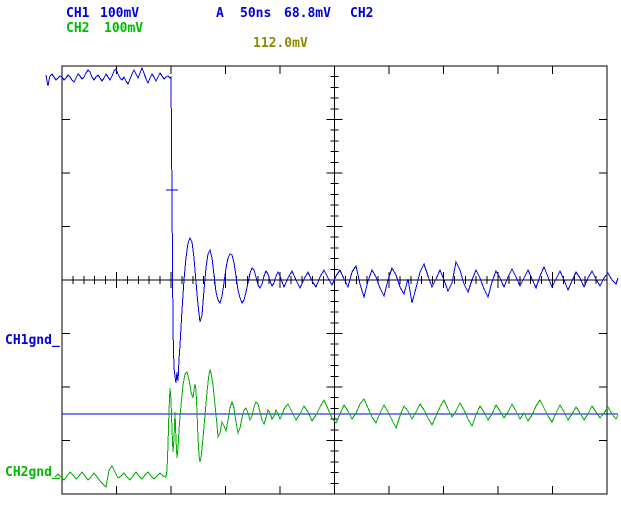 The width and height of the screenshot is (621, 507). Describe the element at coordinates (362, 13) in the screenshot. I see `trigger-source-label: CH2` at that location.